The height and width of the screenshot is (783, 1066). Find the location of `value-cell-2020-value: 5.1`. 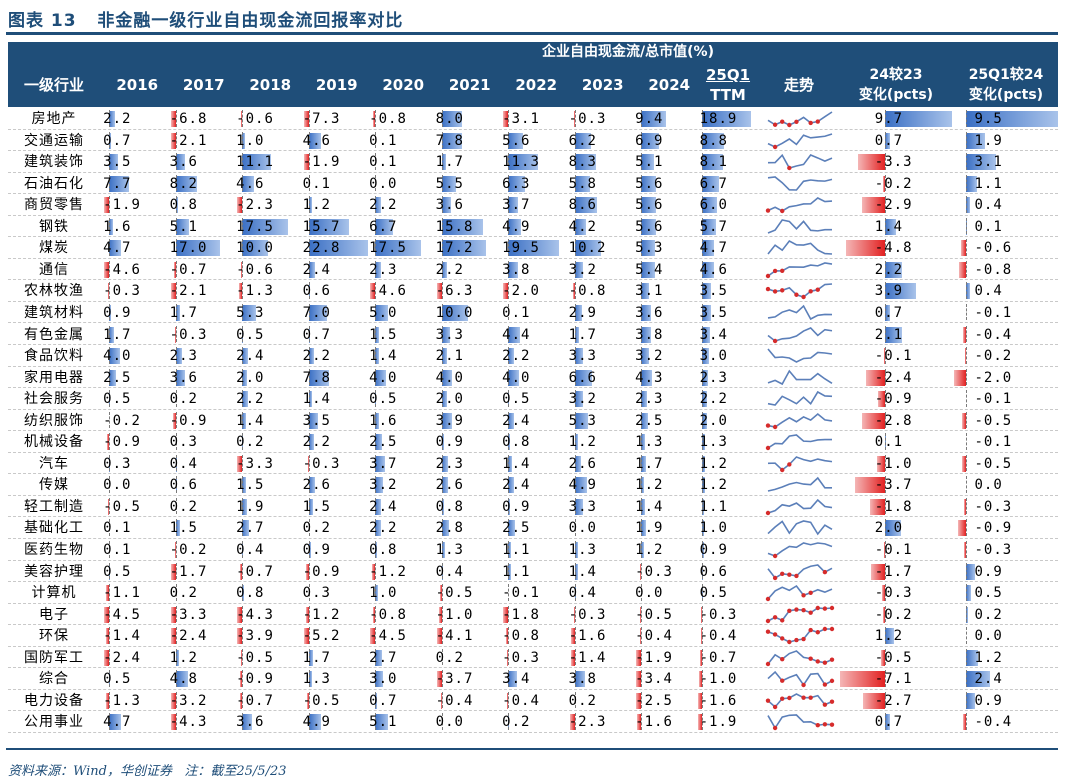

value-cell-2020-value: 5.1 is located at coordinates (383, 722).